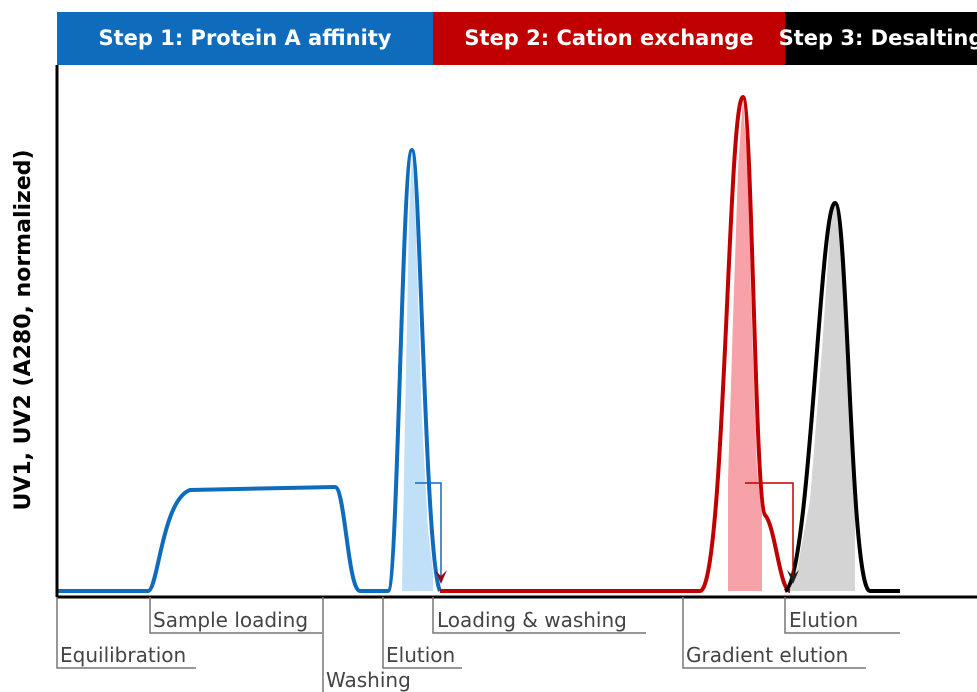  What do you see at coordinates (123, 655) in the screenshot?
I see `phase-label: Equilibration` at bounding box center [123, 655].